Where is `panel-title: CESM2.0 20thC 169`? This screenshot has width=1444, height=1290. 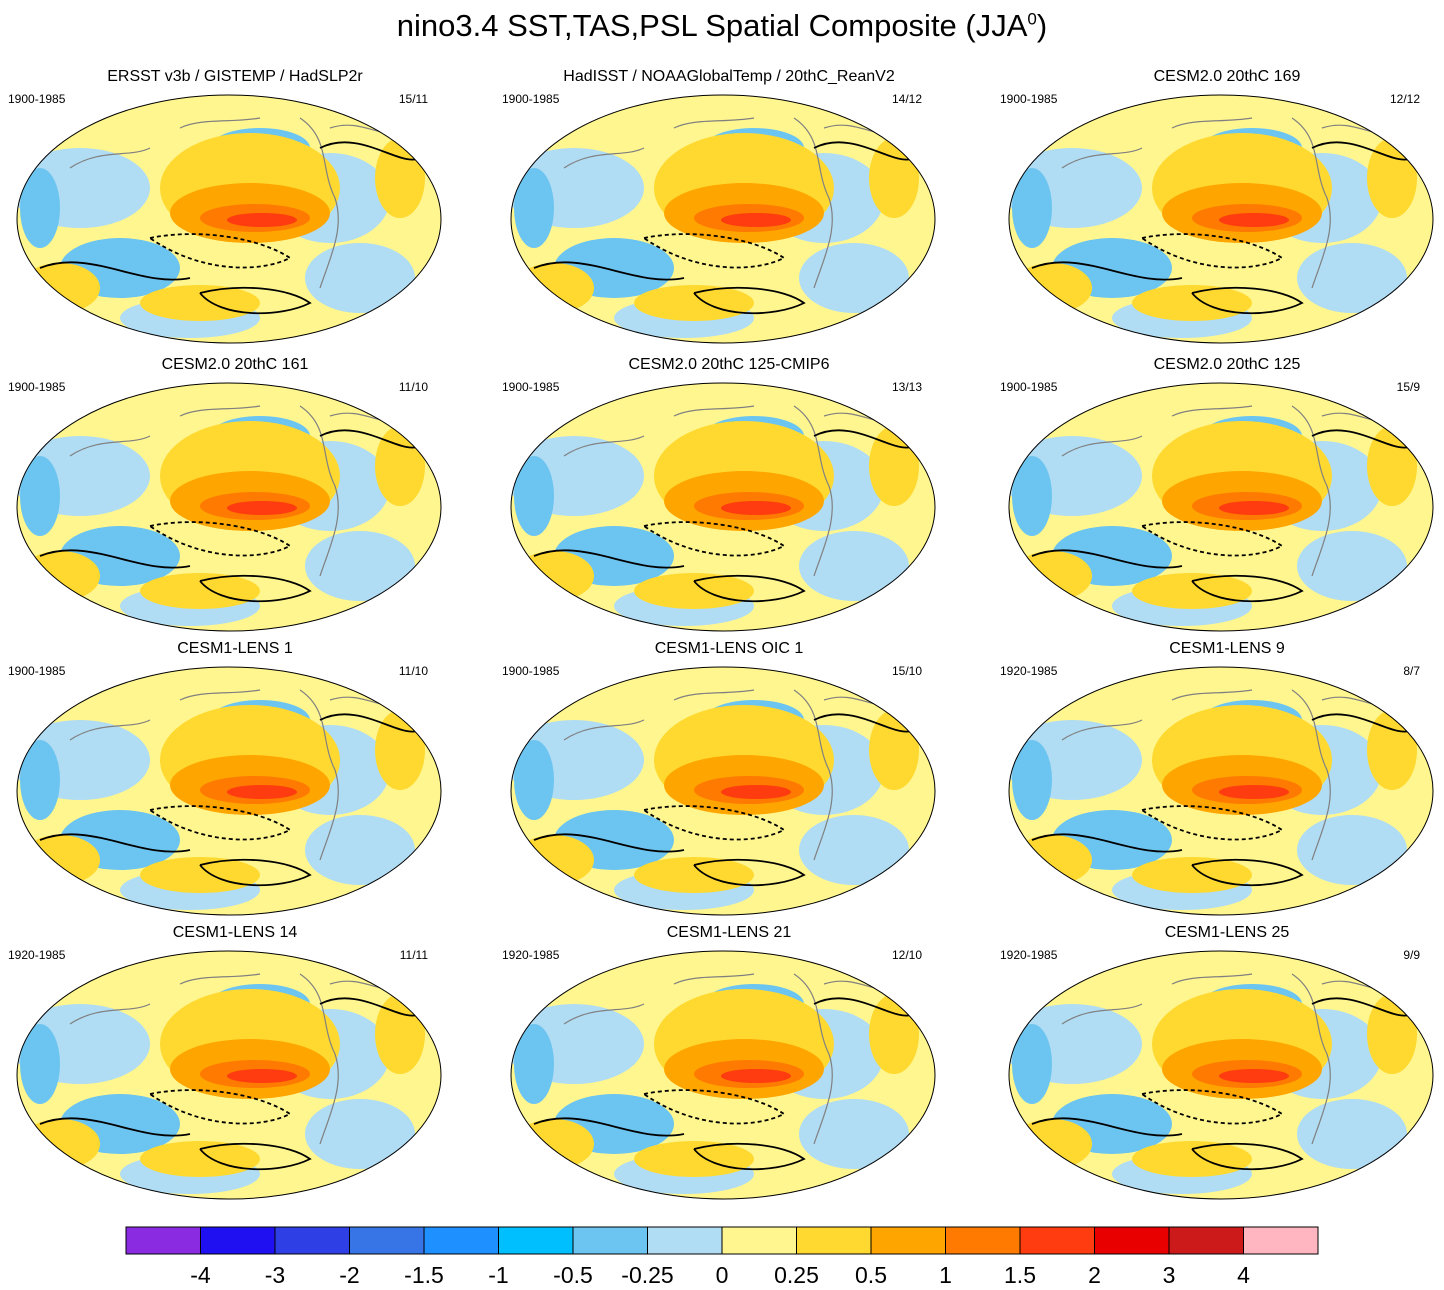
panel-title: CESM2.0 20thC 169 is located at coordinates (1227, 76).